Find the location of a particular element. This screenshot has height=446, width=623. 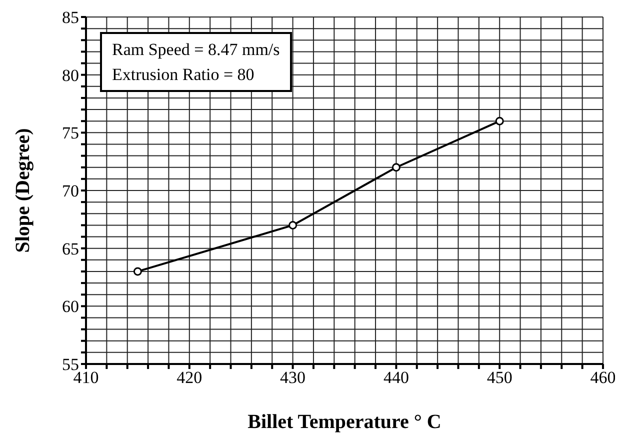

y-tick-label: 85 is located at coordinates (70, 18).